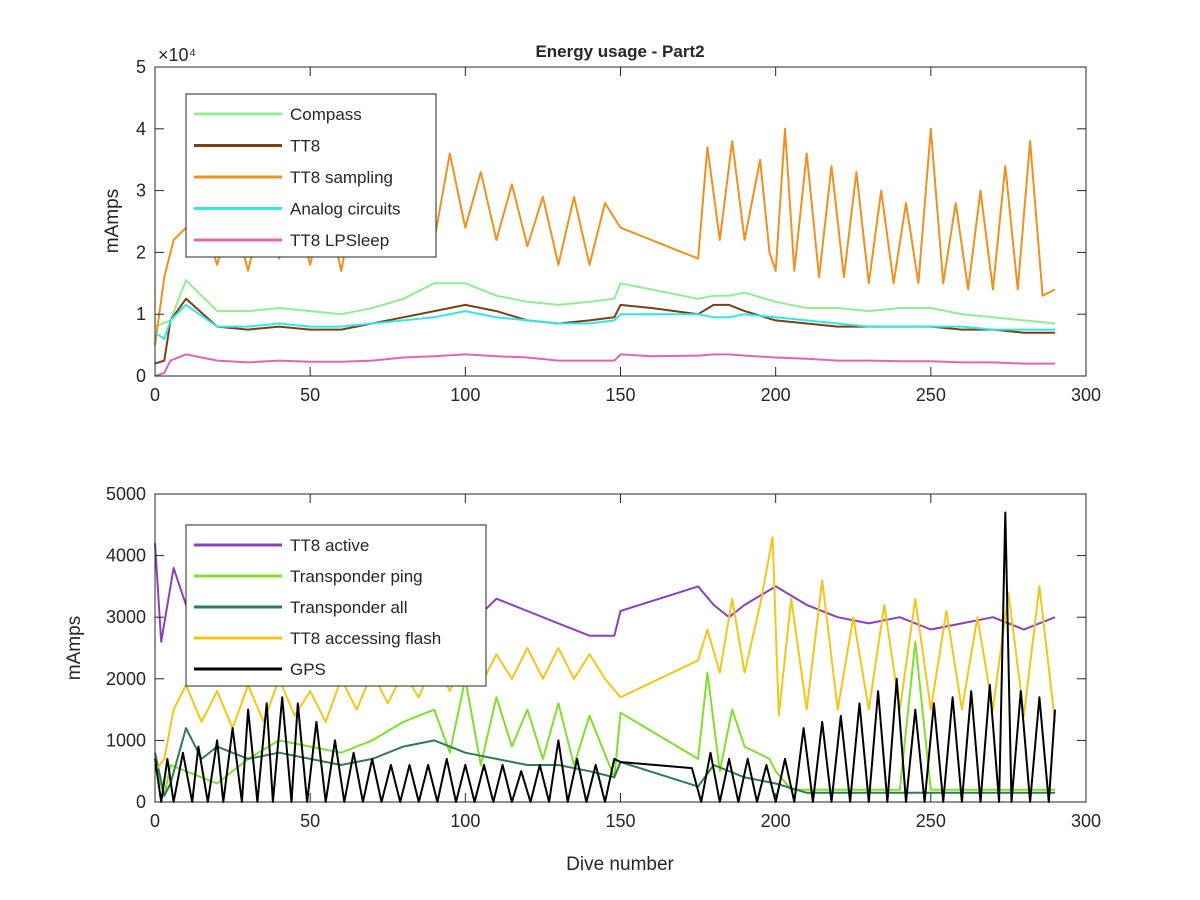  Describe the element at coordinates (126, 740) in the screenshot. I see `y-tick-label: 1000` at that location.